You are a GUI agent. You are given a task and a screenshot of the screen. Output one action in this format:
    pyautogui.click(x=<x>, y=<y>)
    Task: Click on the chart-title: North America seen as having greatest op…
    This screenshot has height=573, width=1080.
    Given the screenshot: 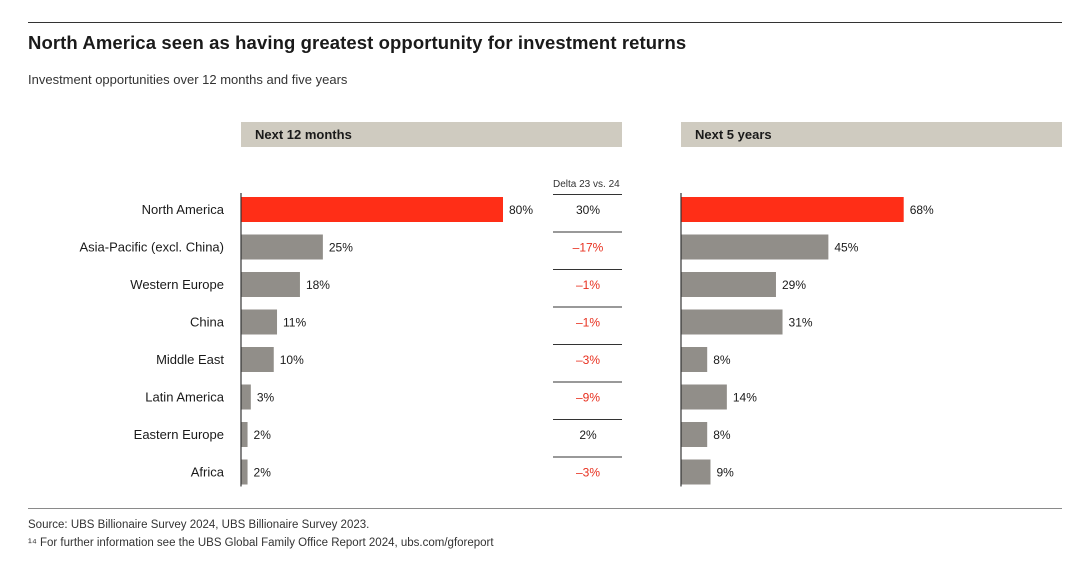 What is the action you would take?
    pyautogui.click(x=357, y=42)
    